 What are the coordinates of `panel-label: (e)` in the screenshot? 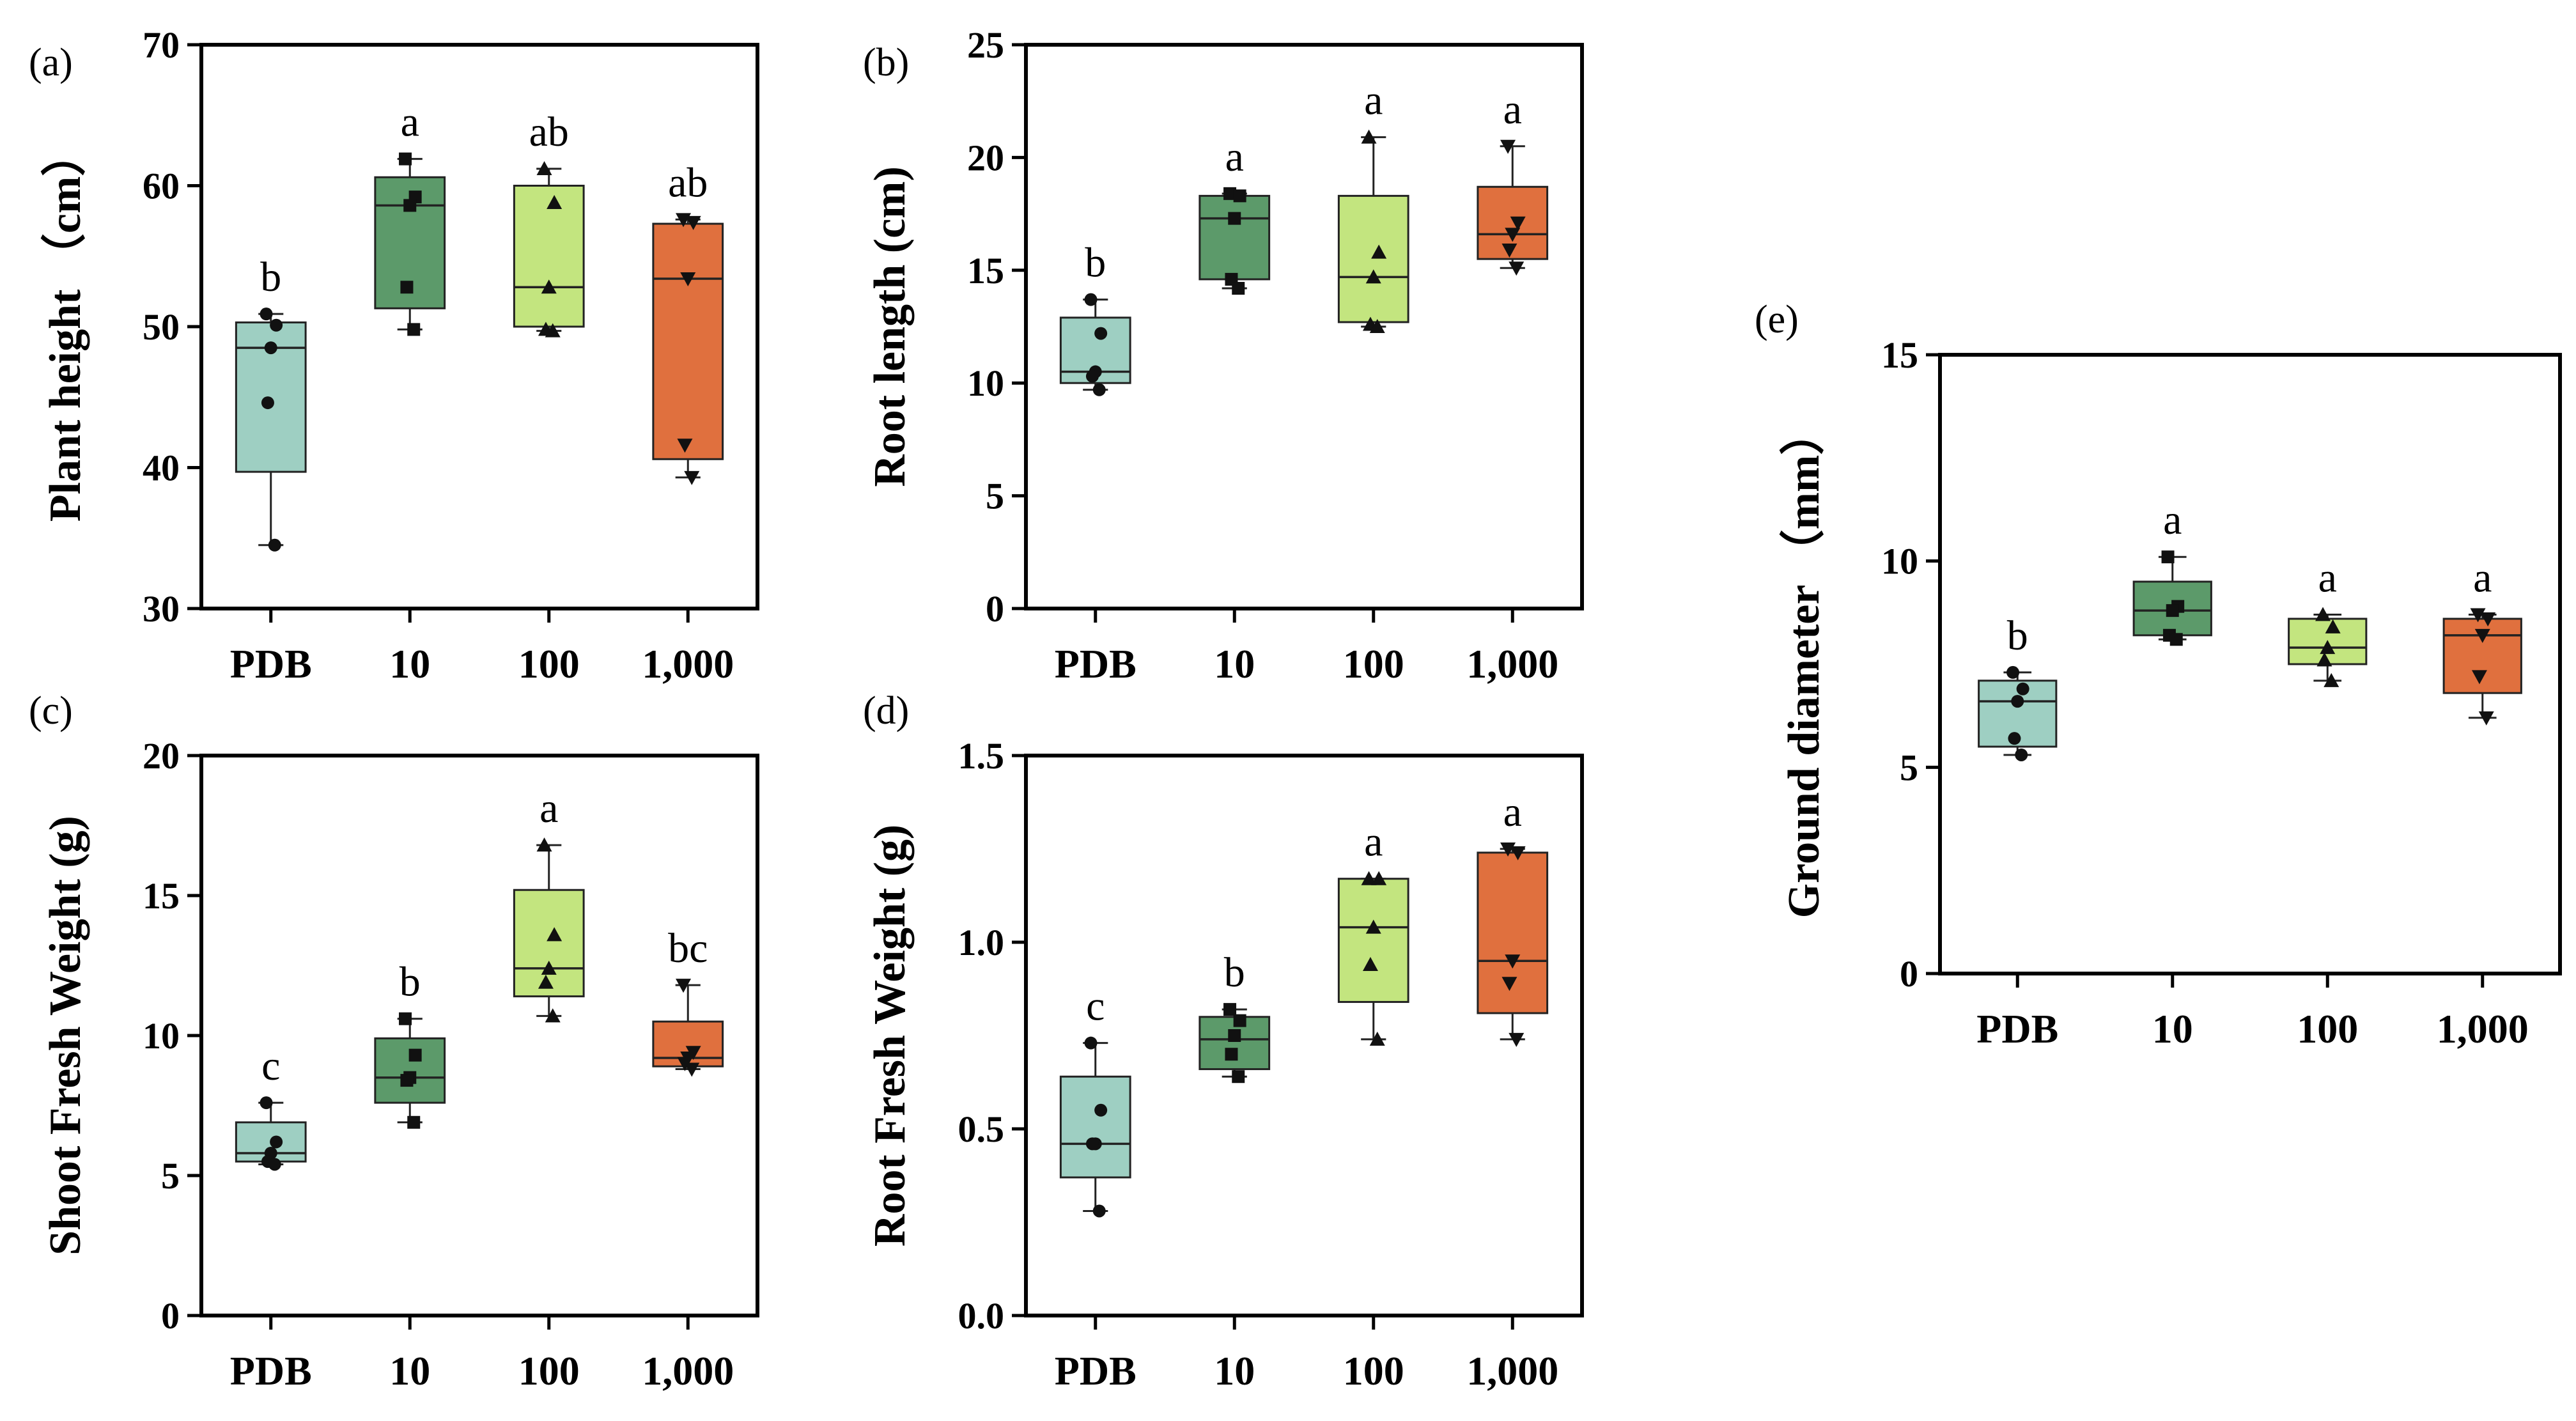 It's located at (1777, 319).